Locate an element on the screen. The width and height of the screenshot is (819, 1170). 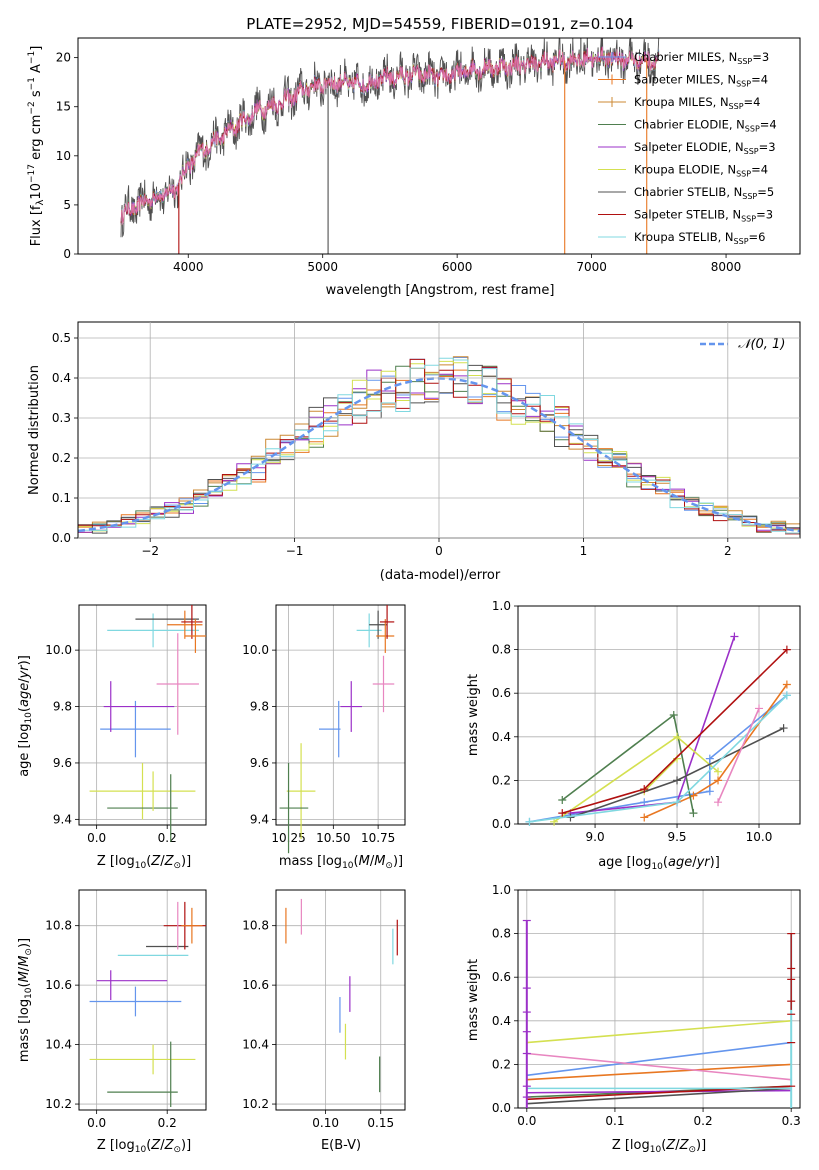
mass-EBV-ytick-label: 10.4 is located at coordinates (255, 1045).